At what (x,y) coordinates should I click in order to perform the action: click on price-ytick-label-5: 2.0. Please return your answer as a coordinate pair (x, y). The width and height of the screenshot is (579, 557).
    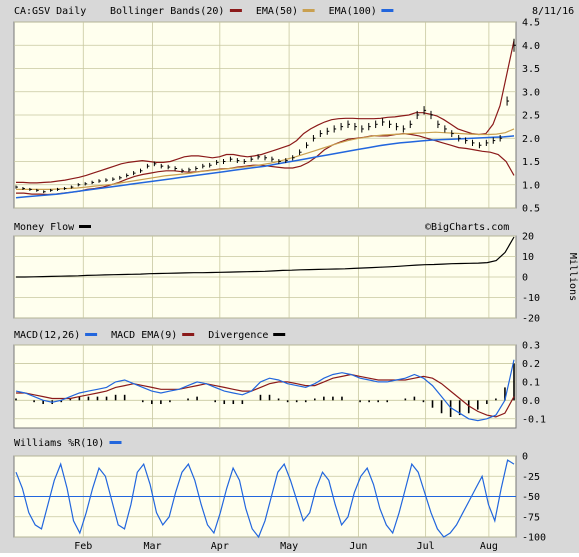
    Looking at the image, I should click on (531, 139).